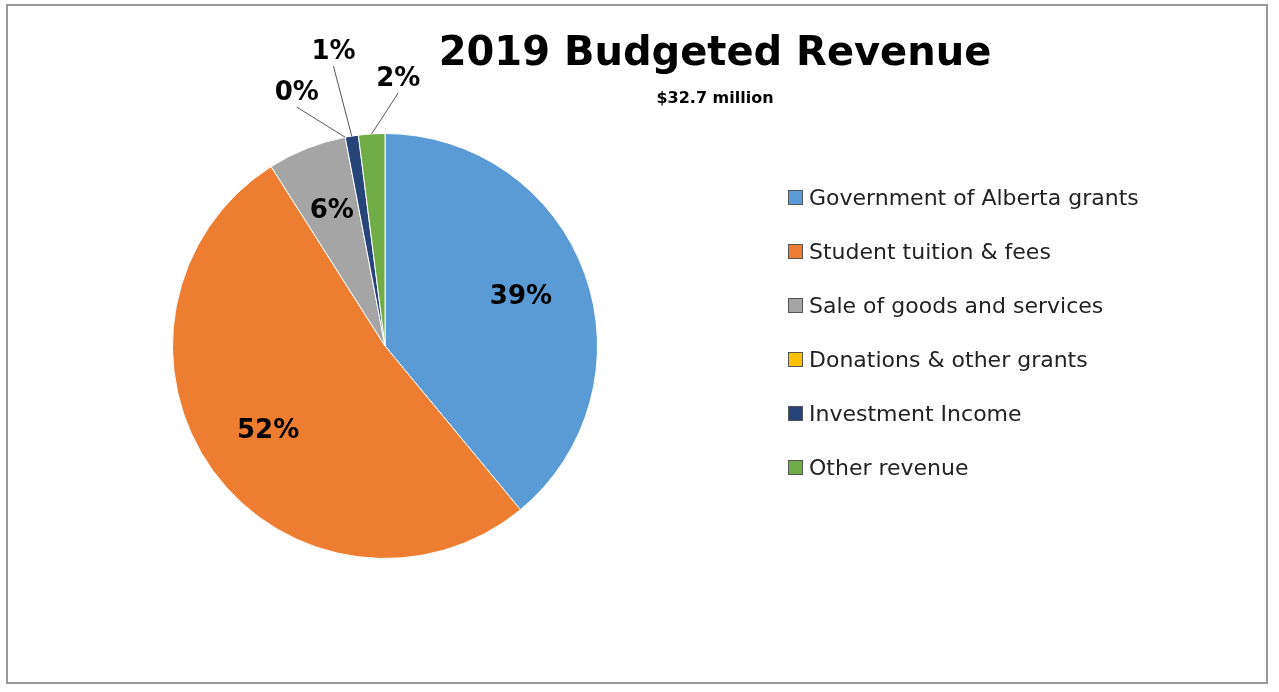 This screenshot has height=692, width=1279. I want to click on legend-label: Other revenue, so click(889, 467).